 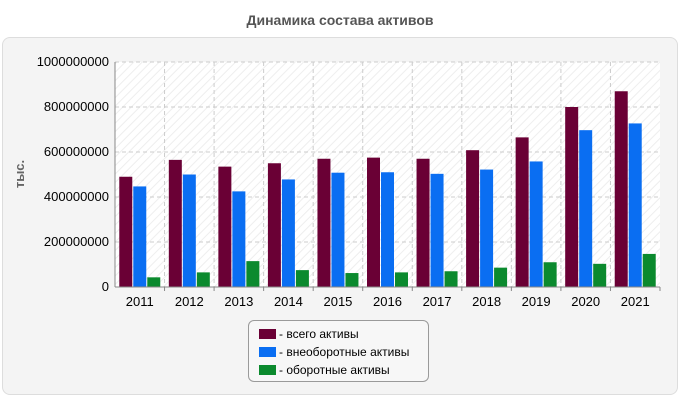 What do you see at coordinates (635, 301) in the screenshot?
I see `x-tick-label: 2021` at bounding box center [635, 301].